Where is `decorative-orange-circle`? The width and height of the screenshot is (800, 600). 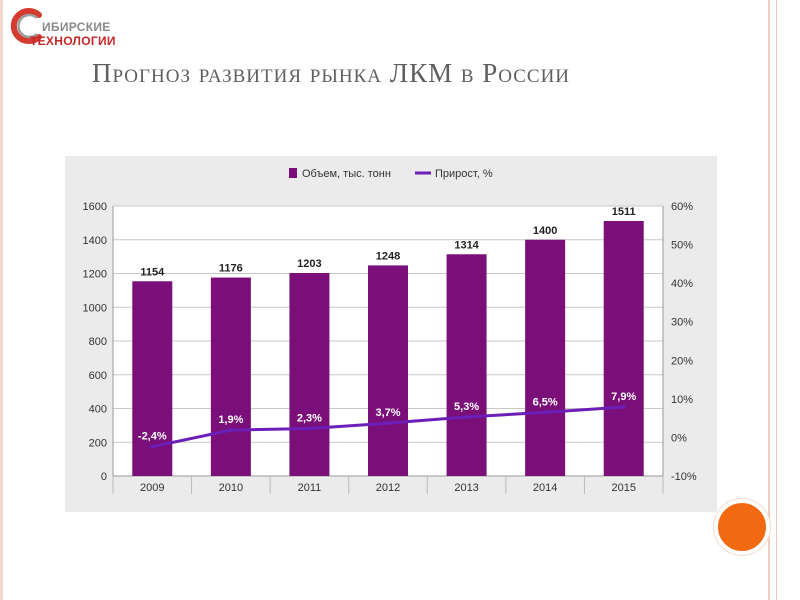
decorative-orange-circle is located at coordinates (742, 527).